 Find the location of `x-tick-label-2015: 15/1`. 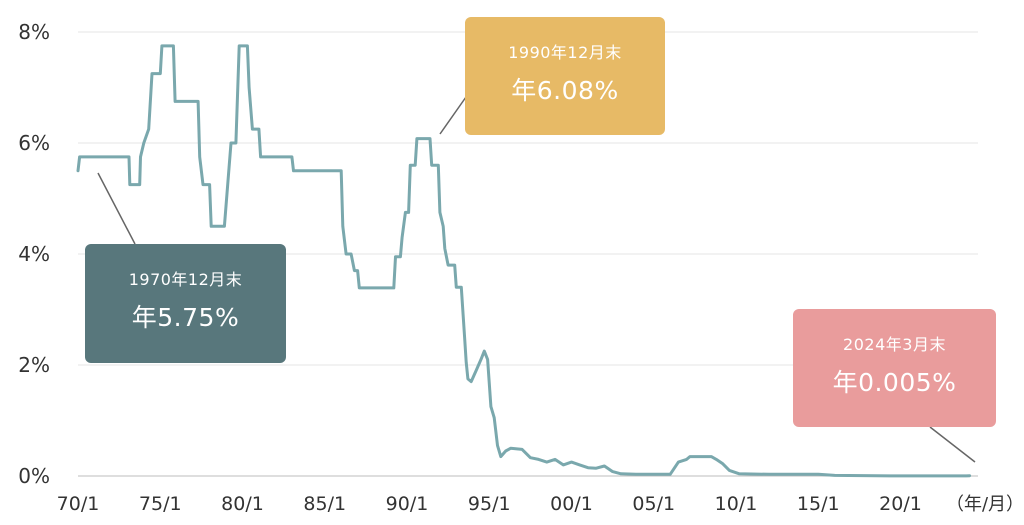

x-tick-label-2015: 15/1 is located at coordinates (818, 504).